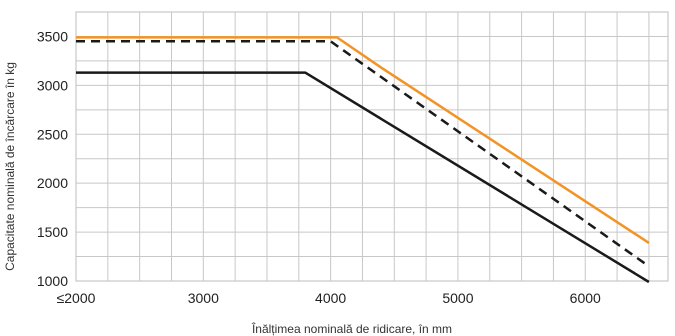  Describe the element at coordinates (351, 328) in the screenshot. I see `x-axis-label: Înălțimea nominală de ridicare, în mm` at that location.